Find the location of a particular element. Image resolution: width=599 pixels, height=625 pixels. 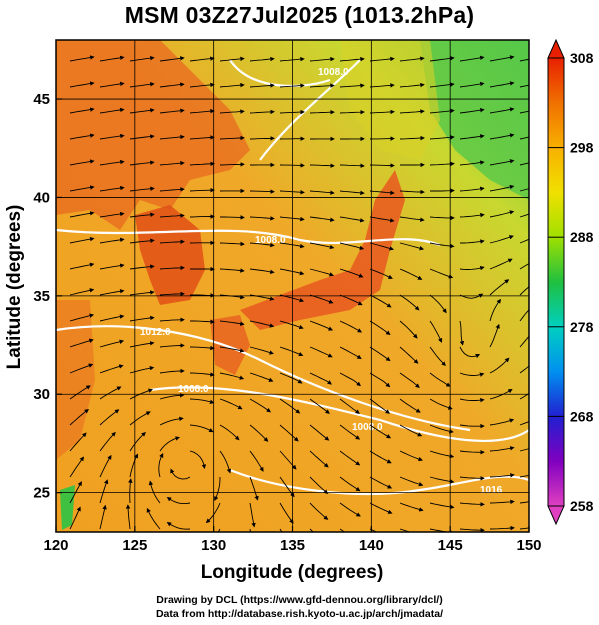

colorbar: 258 268 278 288 298 308 is located at coordinates (570, 282).